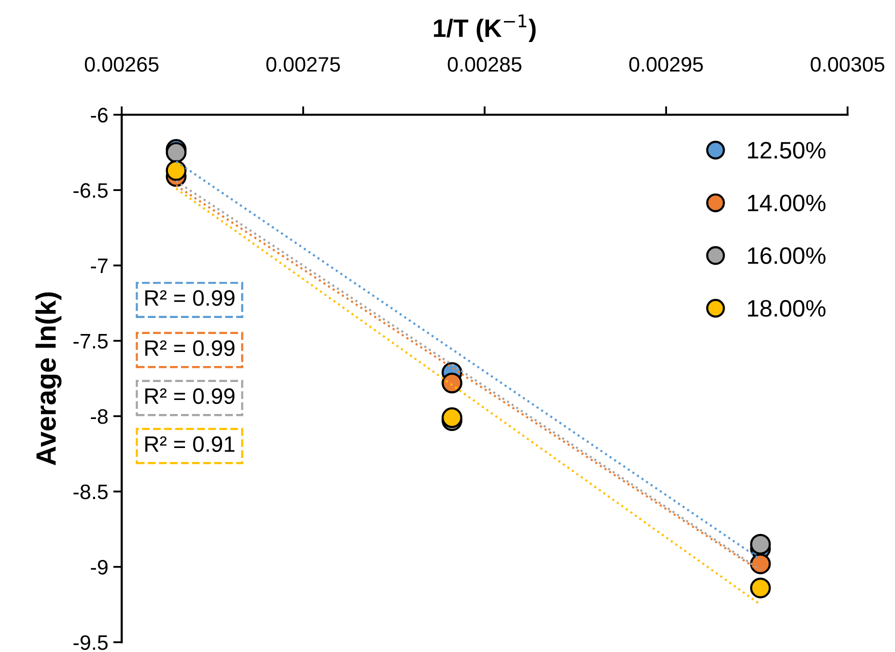  Describe the element at coordinates (91, 642) in the screenshot. I see `y-tick-label: -9.5` at that location.